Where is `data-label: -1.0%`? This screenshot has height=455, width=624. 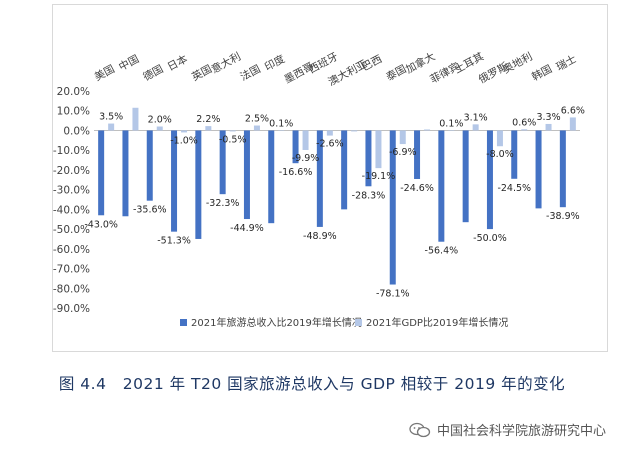
data-label: -1.0% is located at coordinates (184, 140).